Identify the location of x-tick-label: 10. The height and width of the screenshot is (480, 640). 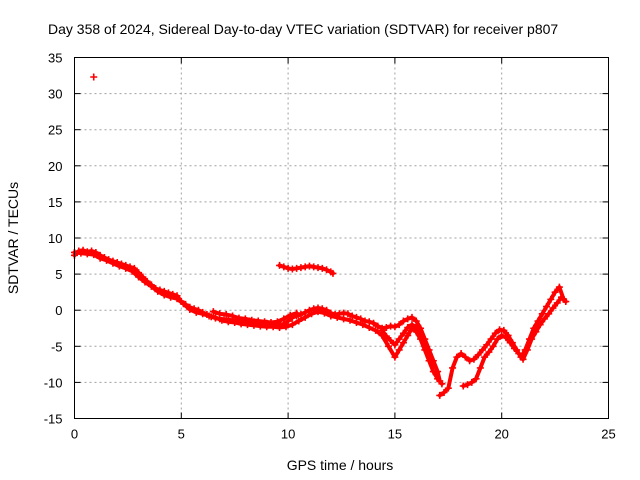
(288, 434).